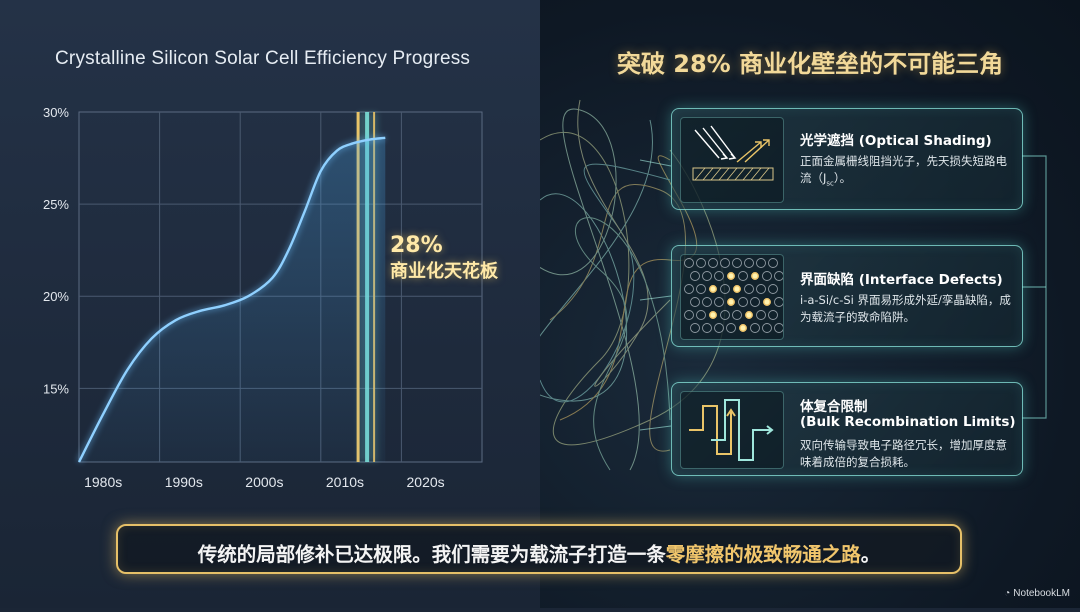 This screenshot has width=1080, height=612. Describe the element at coordinates (184, 482) in the screenshot. I see `x-tick-label: 1990s` at that location.